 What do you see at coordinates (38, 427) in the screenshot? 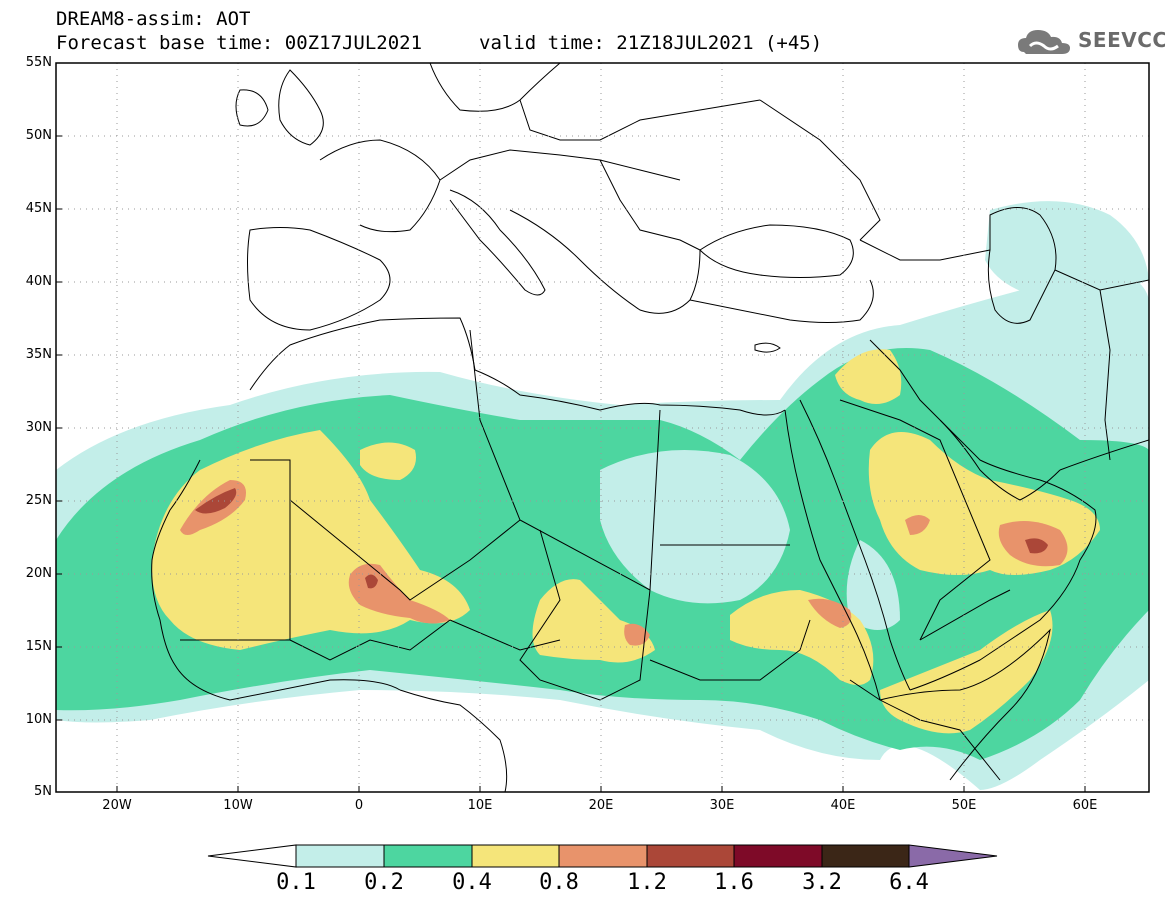
I see `lat-label: 30N` at bounding box center [38, 427].